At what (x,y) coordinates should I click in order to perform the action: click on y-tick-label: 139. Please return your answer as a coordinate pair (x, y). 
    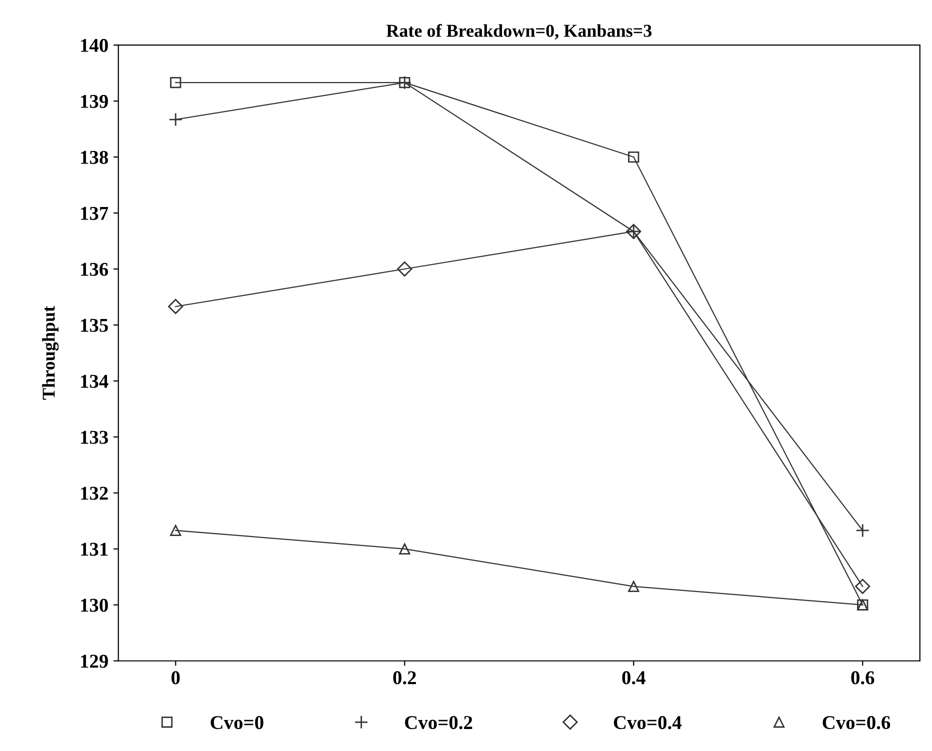
    Looking at the image, I should click on (94, 101).